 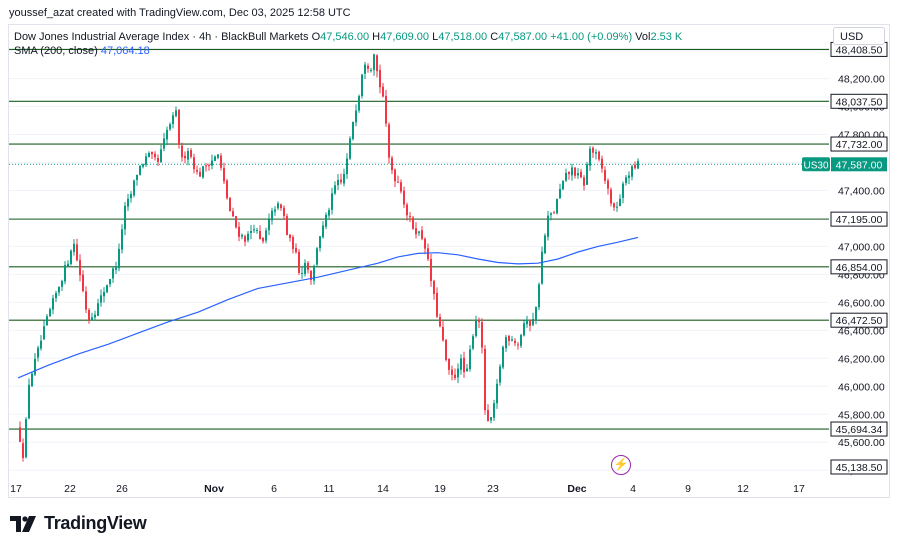 I want to click on tradingview-logo: TradingView, so click(x=78, y=523).